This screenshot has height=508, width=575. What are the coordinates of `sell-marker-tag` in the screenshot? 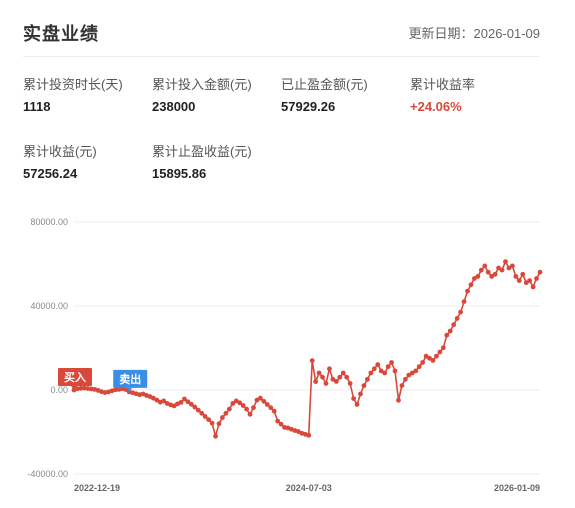 It's located at (130, 378).